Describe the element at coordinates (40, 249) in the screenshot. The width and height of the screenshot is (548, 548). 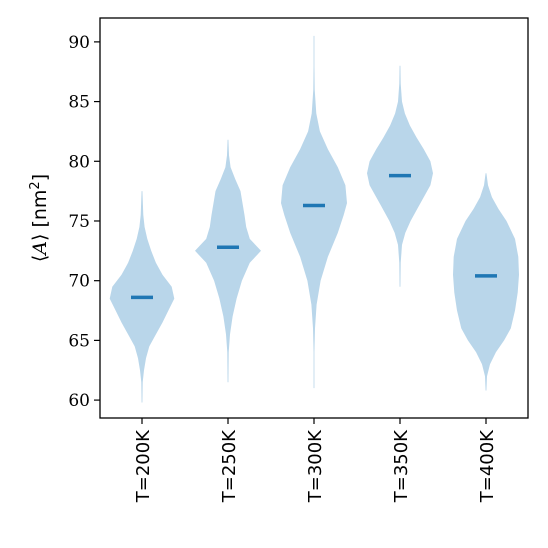
I see `y-axis-label-symbol: A` at that location.